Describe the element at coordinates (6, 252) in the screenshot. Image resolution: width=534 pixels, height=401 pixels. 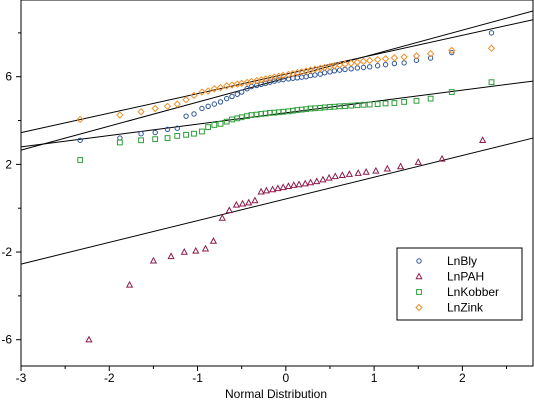
I see `y-tick-label: -2` at that location.